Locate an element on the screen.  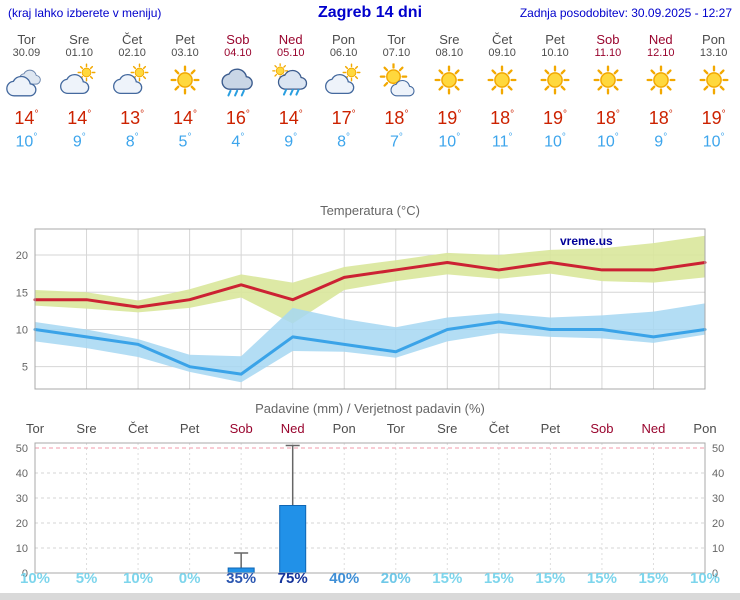
cloudy-icon is located at coordinates (26, 83).